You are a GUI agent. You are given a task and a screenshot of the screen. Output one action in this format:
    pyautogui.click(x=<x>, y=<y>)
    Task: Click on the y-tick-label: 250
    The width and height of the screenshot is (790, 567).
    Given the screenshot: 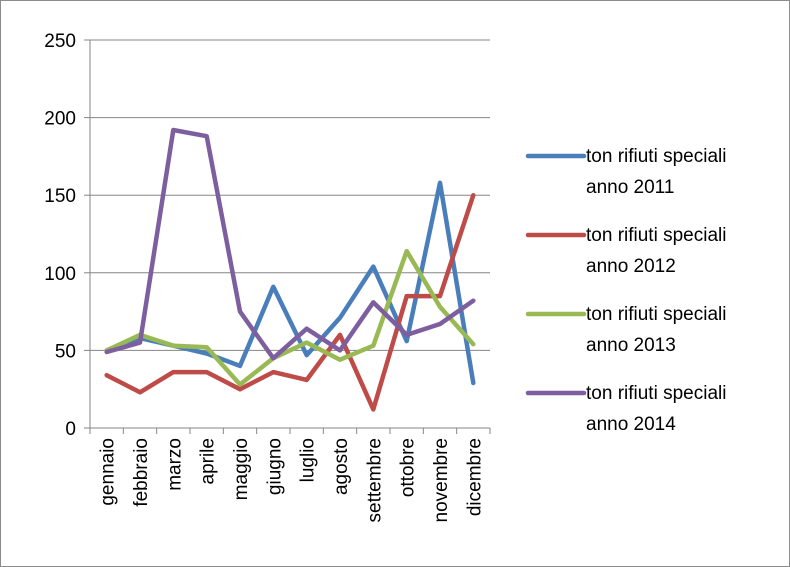 What is the action you would take?
    pyautogui.click(x=60, y=41)
    